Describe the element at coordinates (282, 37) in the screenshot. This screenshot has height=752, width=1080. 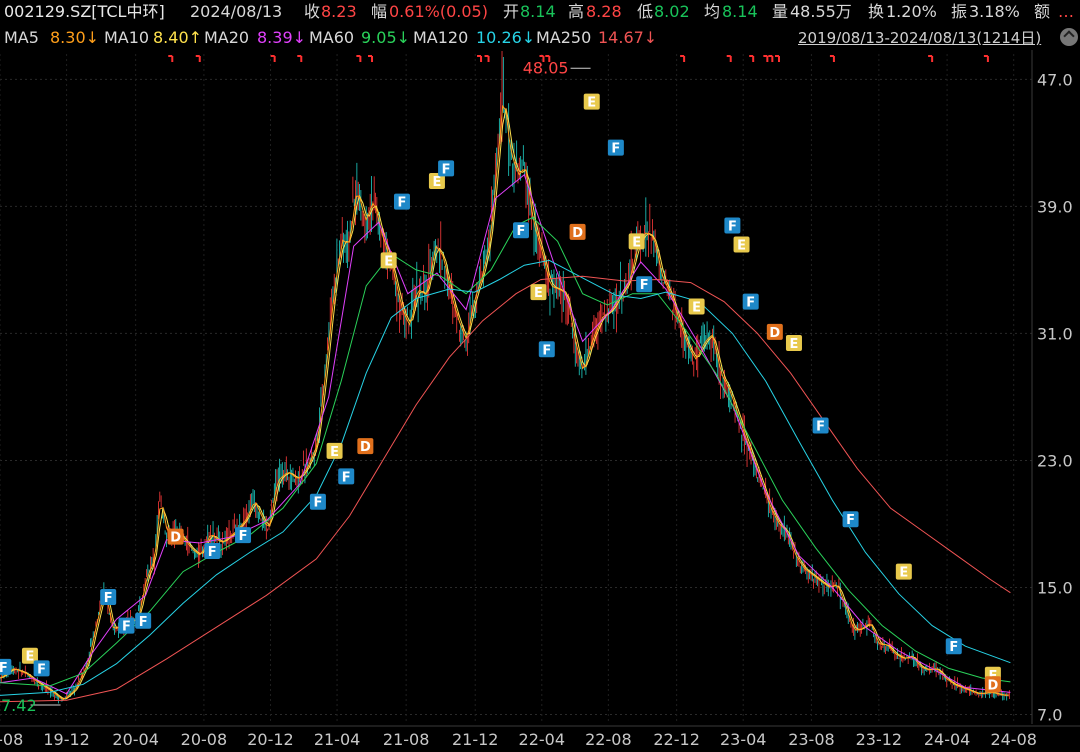
I see `ma20-value: 8.39↓` at that location.